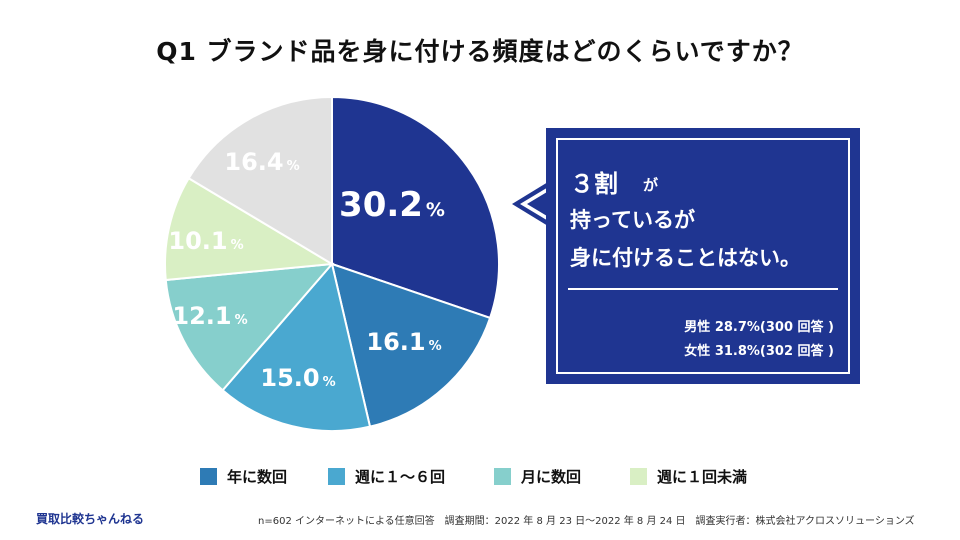  What do you see at coordinates (759, 351) in the screenshot?
I see `stat-female: 女性 31.8%(302 回答 )` at bounding box center [759, 351].